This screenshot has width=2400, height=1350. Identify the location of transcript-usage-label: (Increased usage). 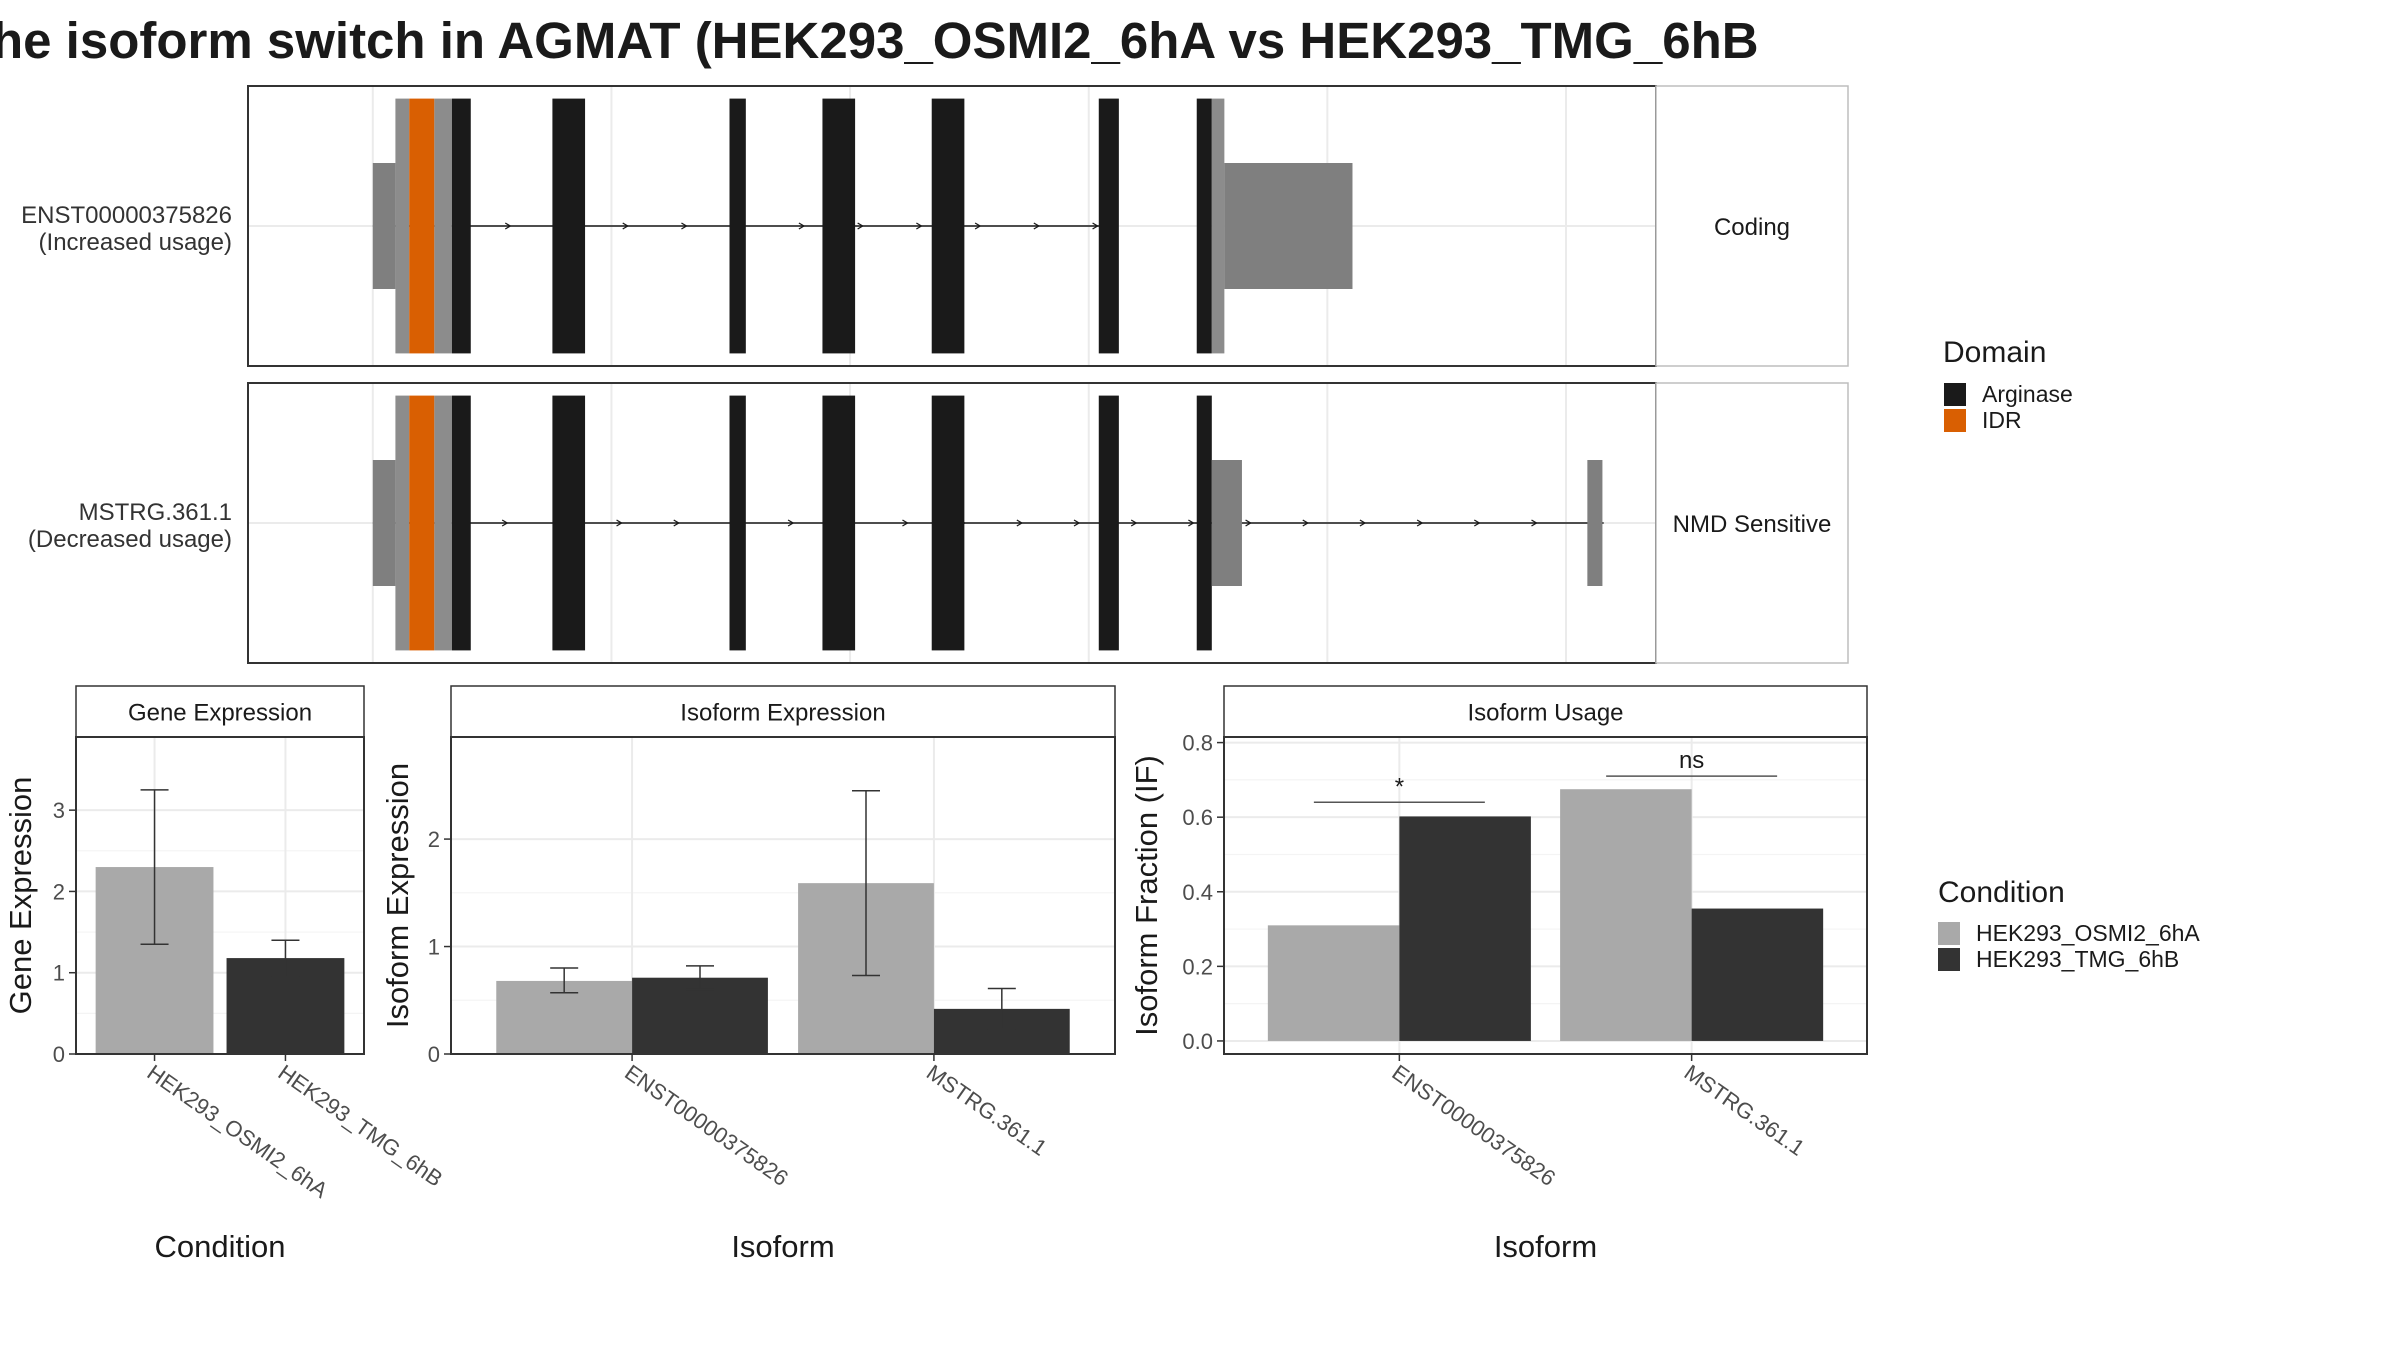
(135, 242).